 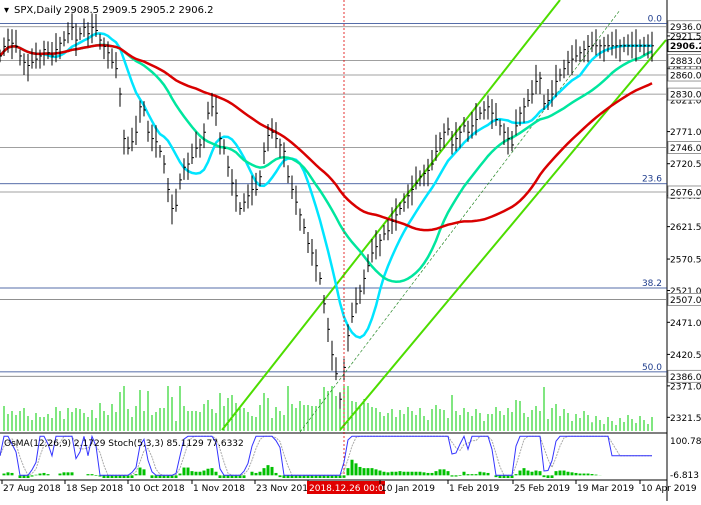 I want to click on level-label: 2507.0, so click(x=685, y=301).